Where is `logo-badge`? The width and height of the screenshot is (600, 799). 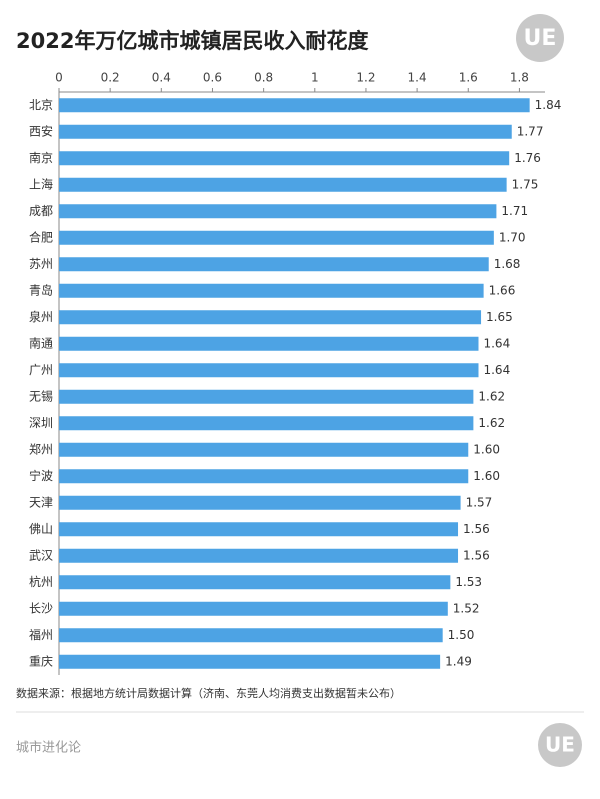 logo-badge is located at coordinates (540, 38).